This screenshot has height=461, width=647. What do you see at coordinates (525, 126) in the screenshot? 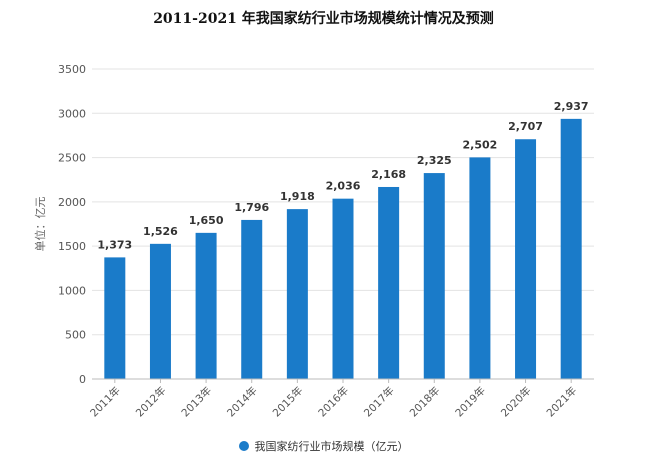
I see `data-label: 2,707` at bounding box center [525, 126].